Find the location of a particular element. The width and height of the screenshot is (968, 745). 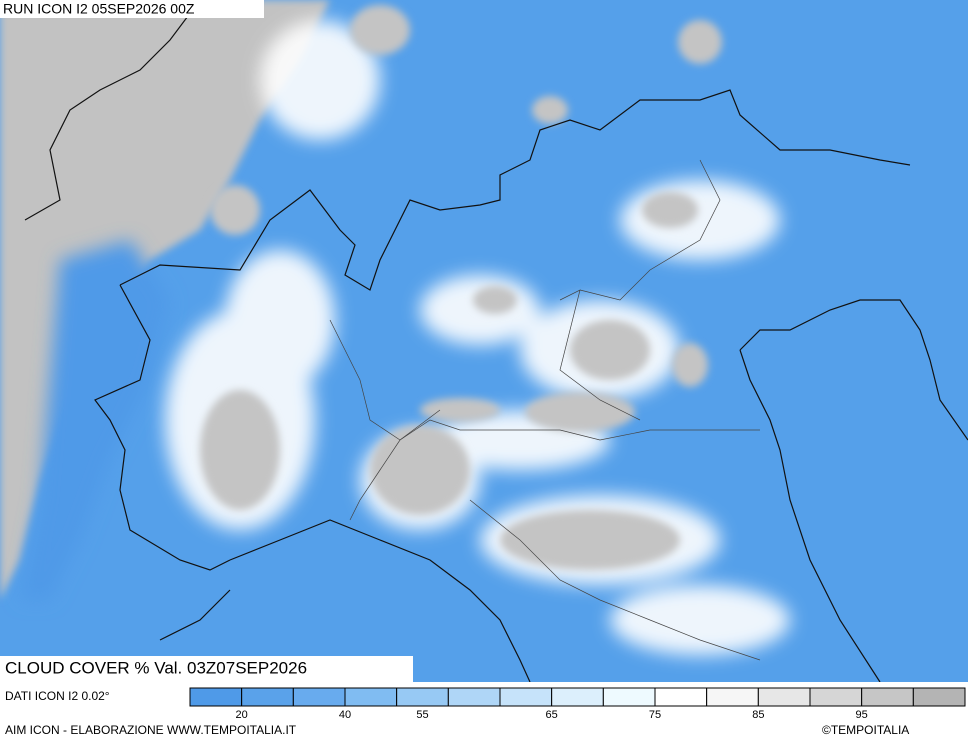

colorbar-tick-label: 85 is located at coordinates (758, 715).